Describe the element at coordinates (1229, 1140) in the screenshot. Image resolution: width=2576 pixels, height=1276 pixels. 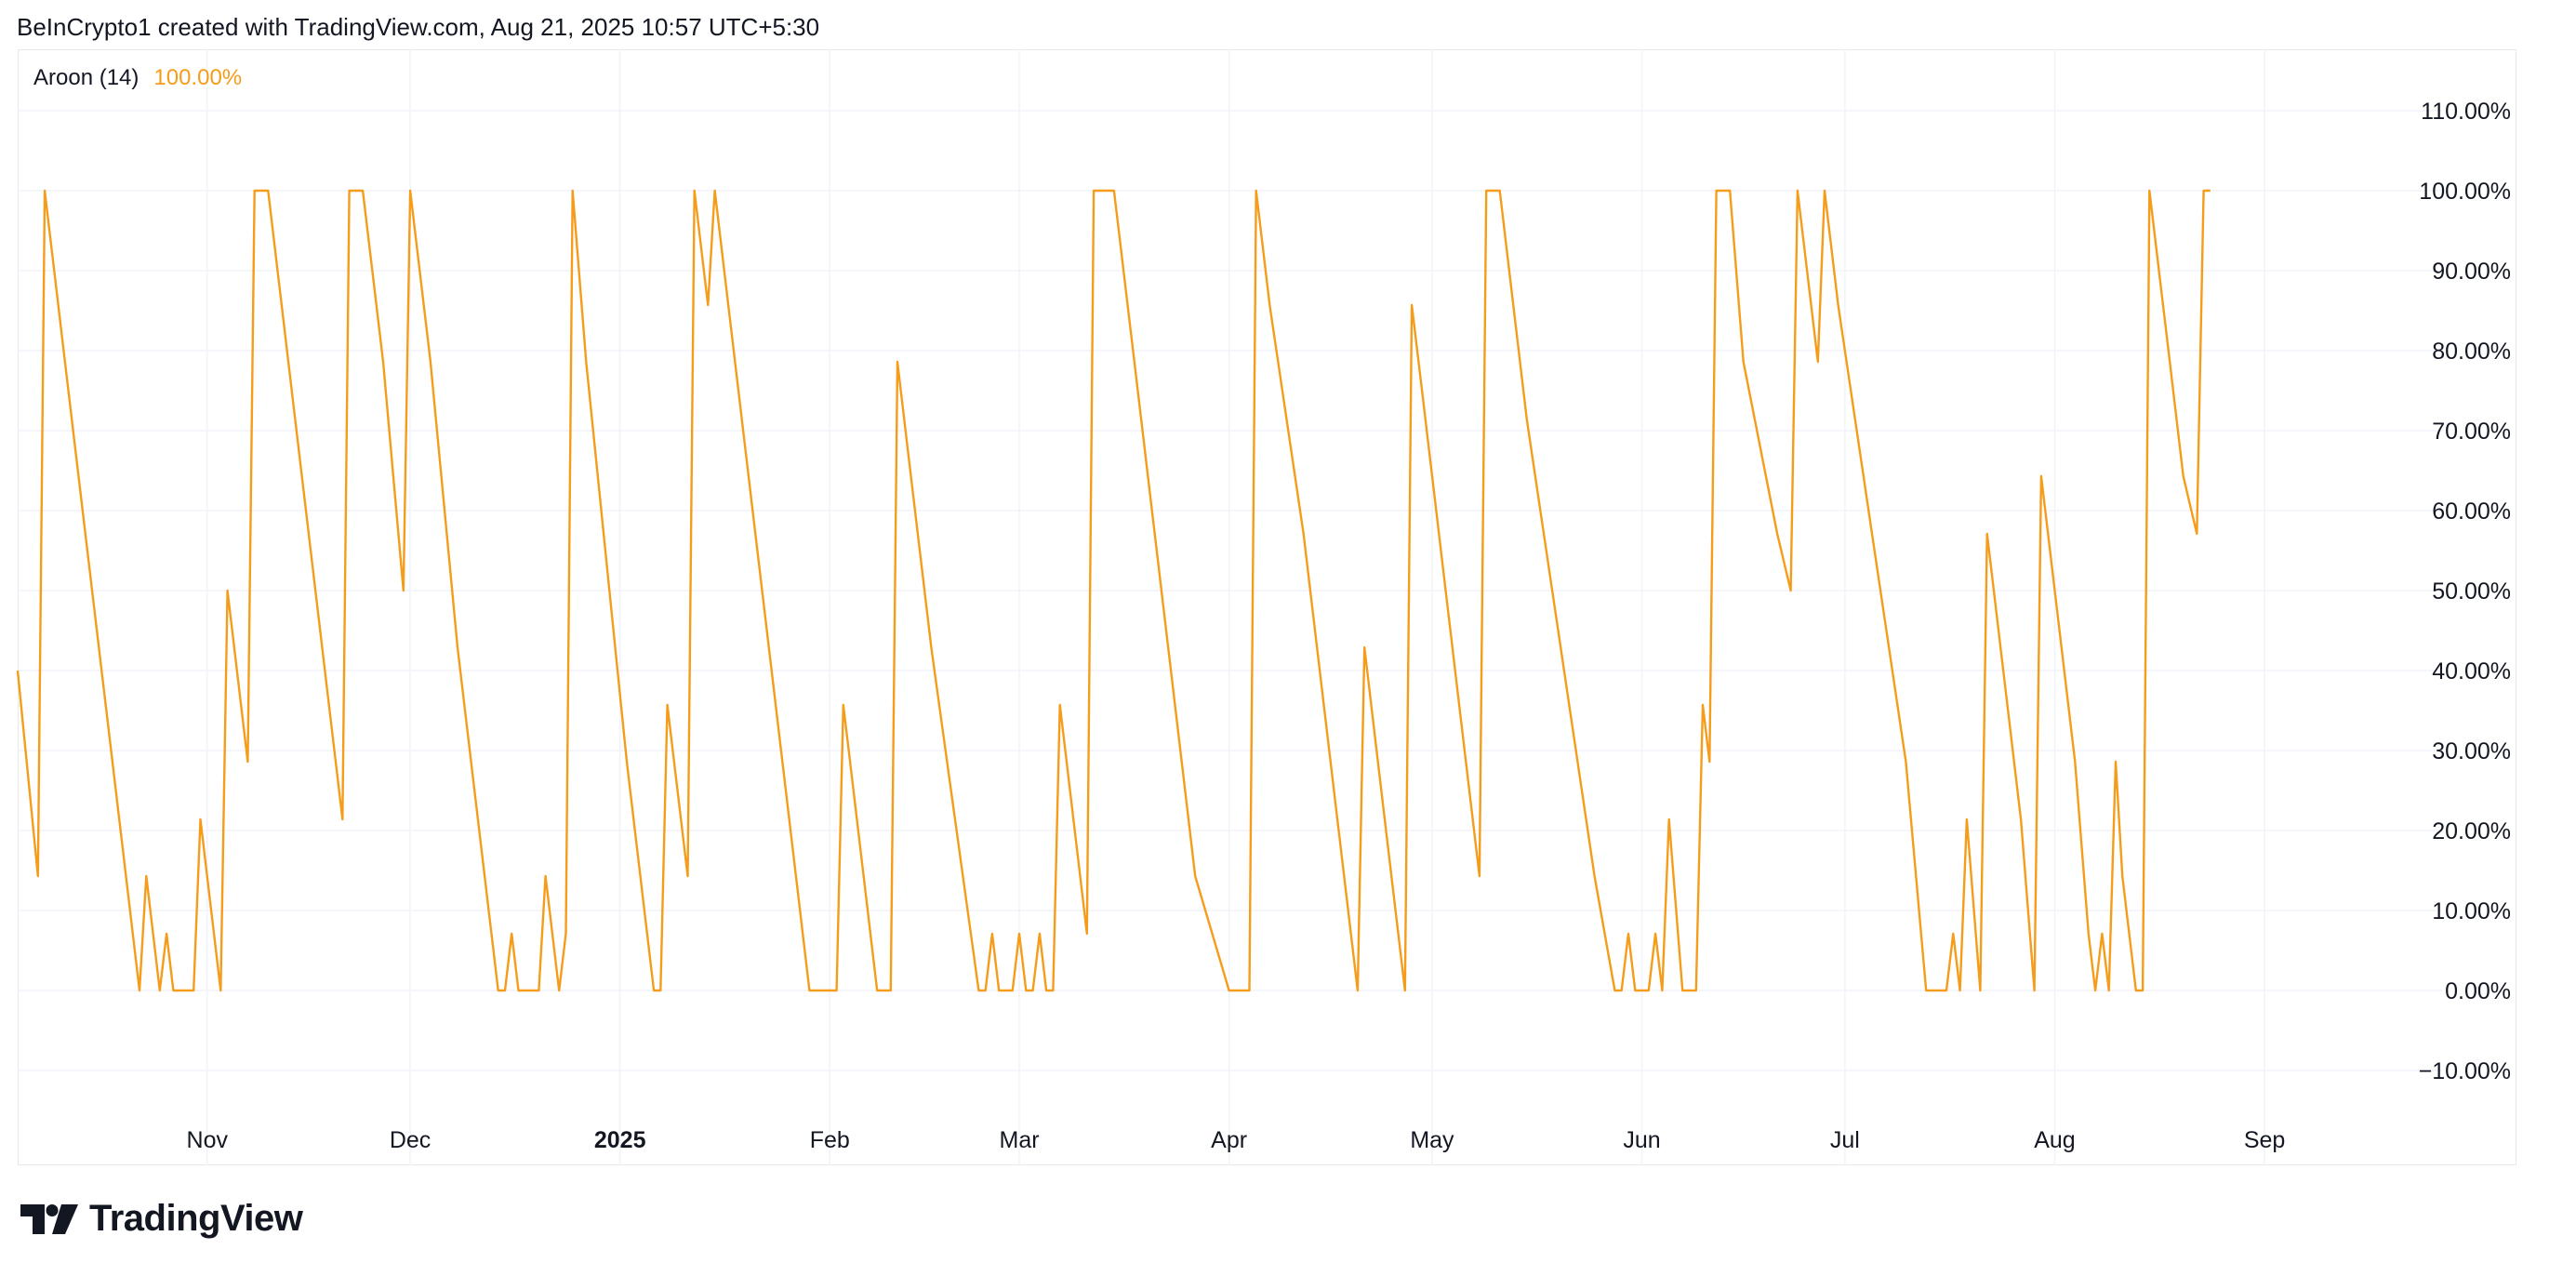
I see `x-tick-label: Apr` at that location.